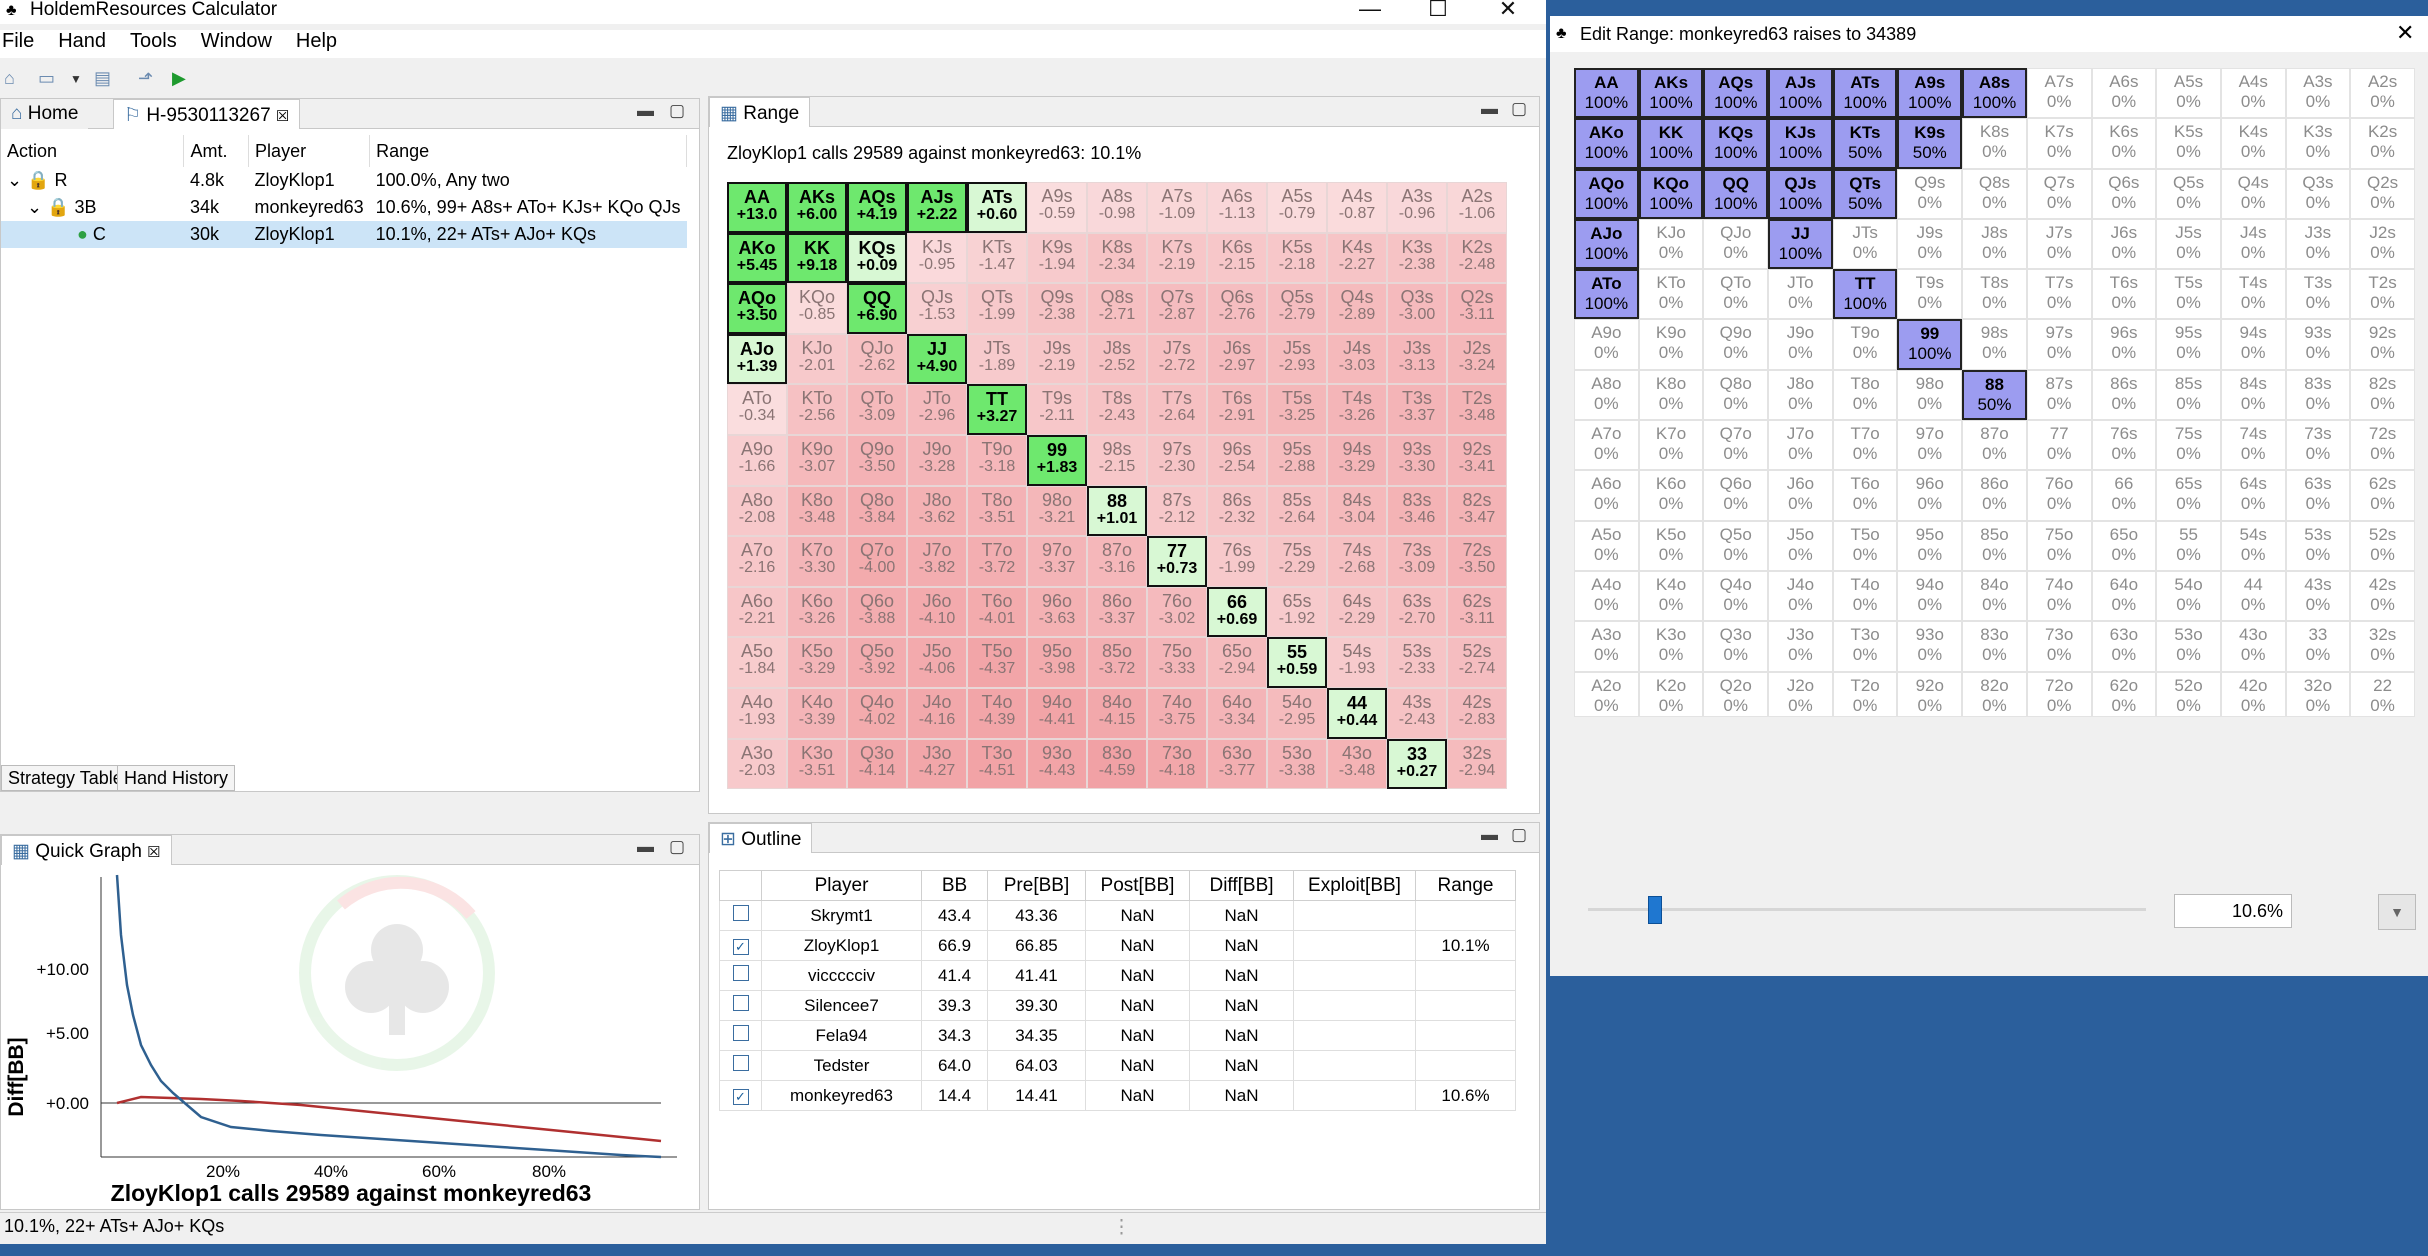 The height and width of the screenshot is (1256, 2428). Describe the element at coordinates (877, 612) in the screenshot. I see `range-cell: Q6o -3.88` at that location.